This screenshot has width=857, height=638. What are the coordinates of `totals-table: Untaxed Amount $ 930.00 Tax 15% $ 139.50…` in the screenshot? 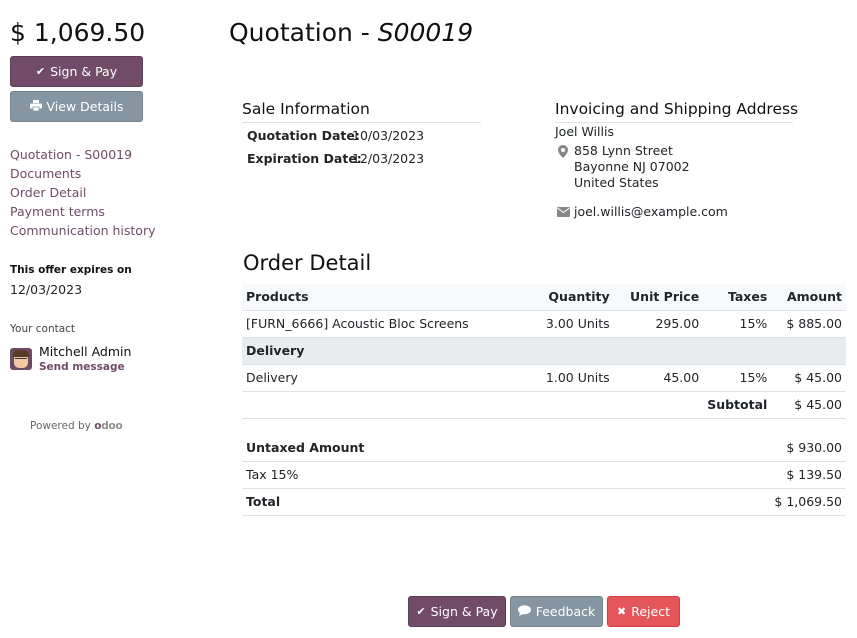 It's located at (544, 475).